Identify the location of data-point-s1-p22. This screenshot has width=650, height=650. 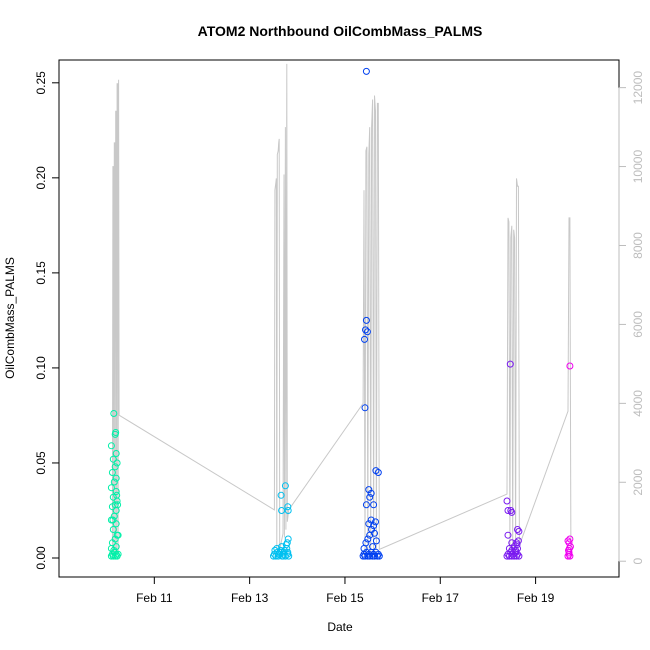
(281, 495).